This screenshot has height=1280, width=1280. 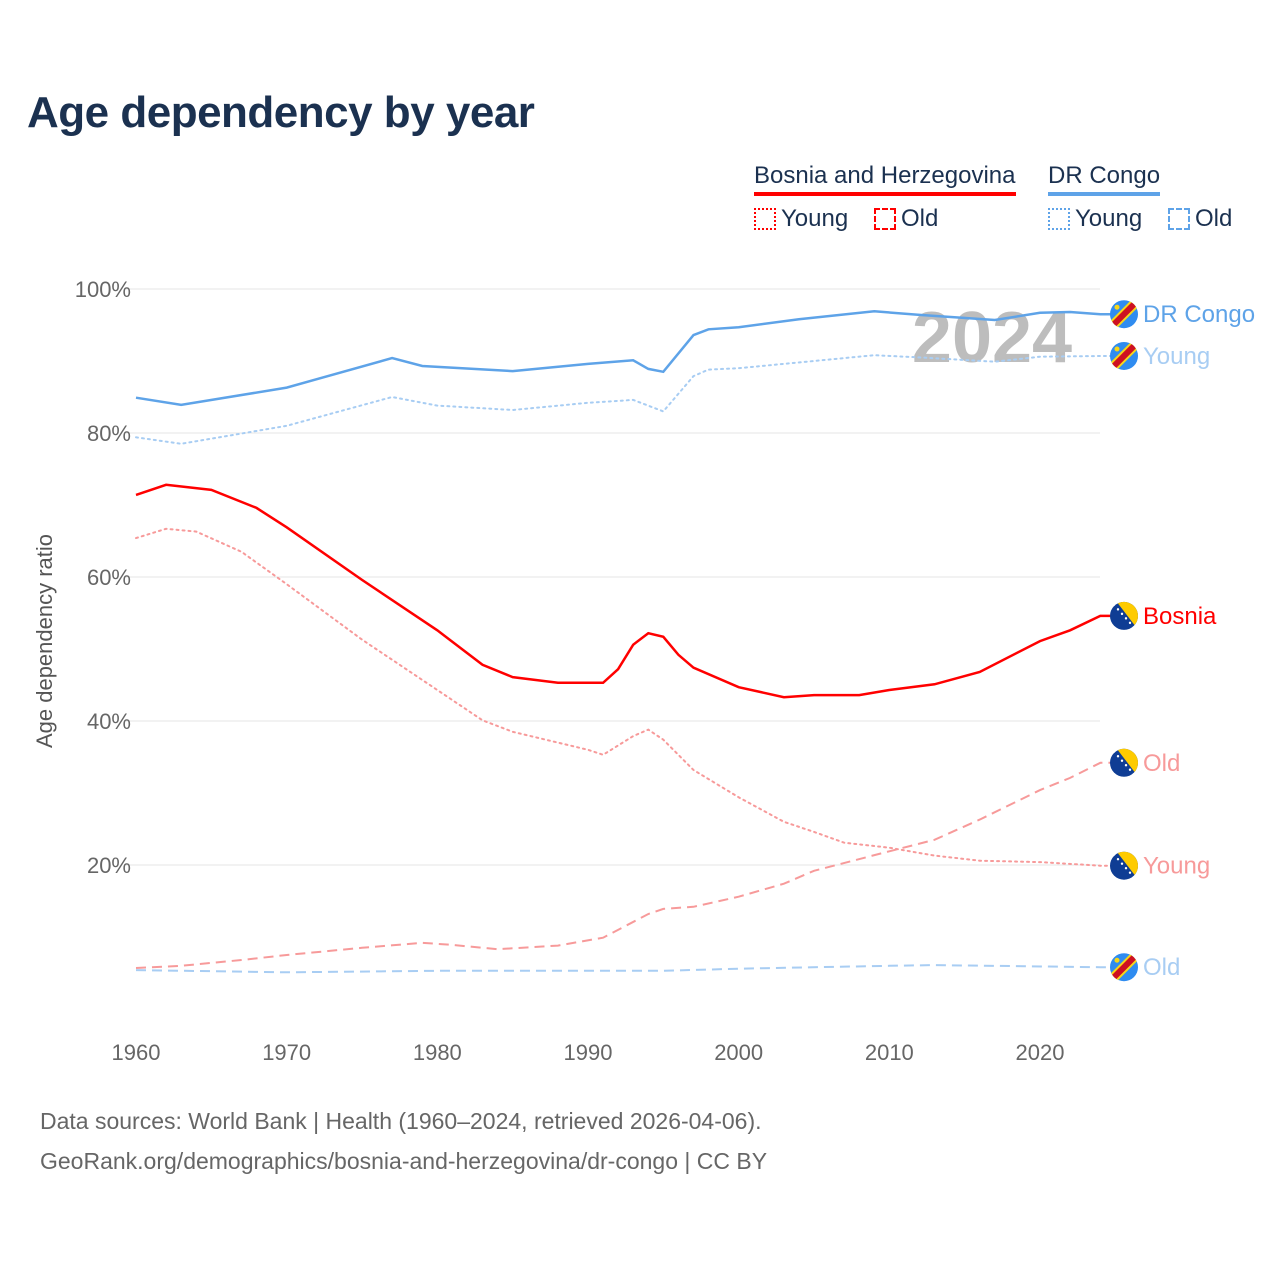 I want to click on x-tick-label: 2000, so click(x=738, y=1052).